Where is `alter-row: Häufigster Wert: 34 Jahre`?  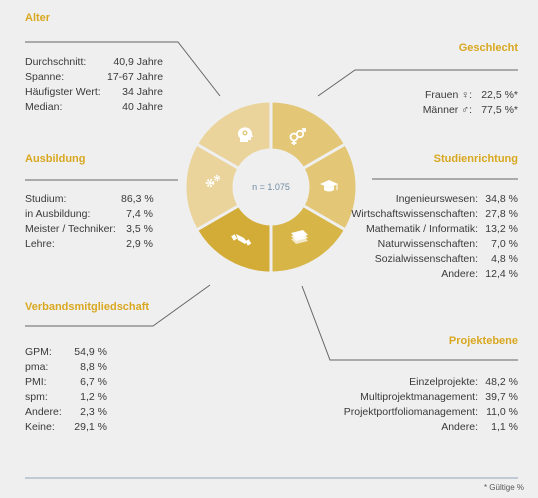 alter-row: Häufigster Wert: 34 Jahre is located at coordinates (94, 92).